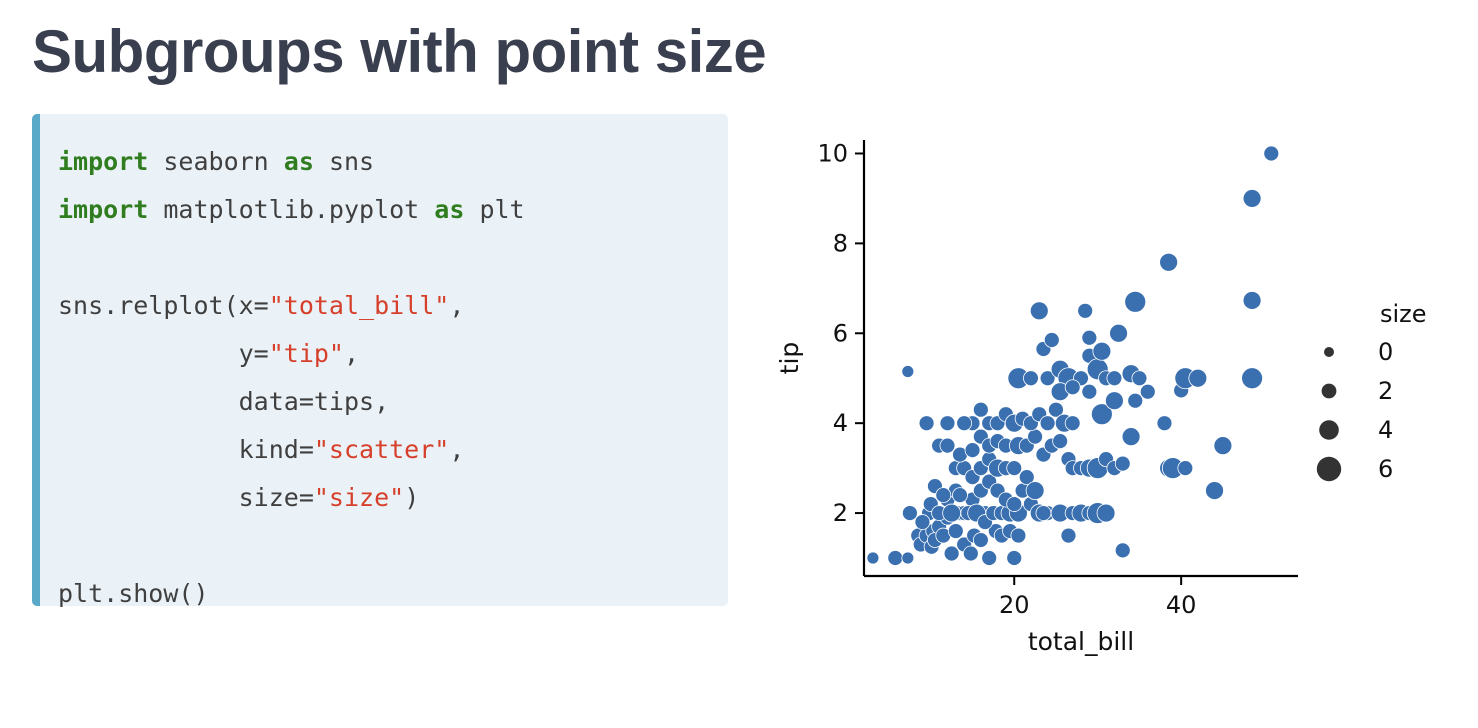 The width and height of the screenshot is (1478, 728). I want to click on code-token: kind=, so click(186, 449).